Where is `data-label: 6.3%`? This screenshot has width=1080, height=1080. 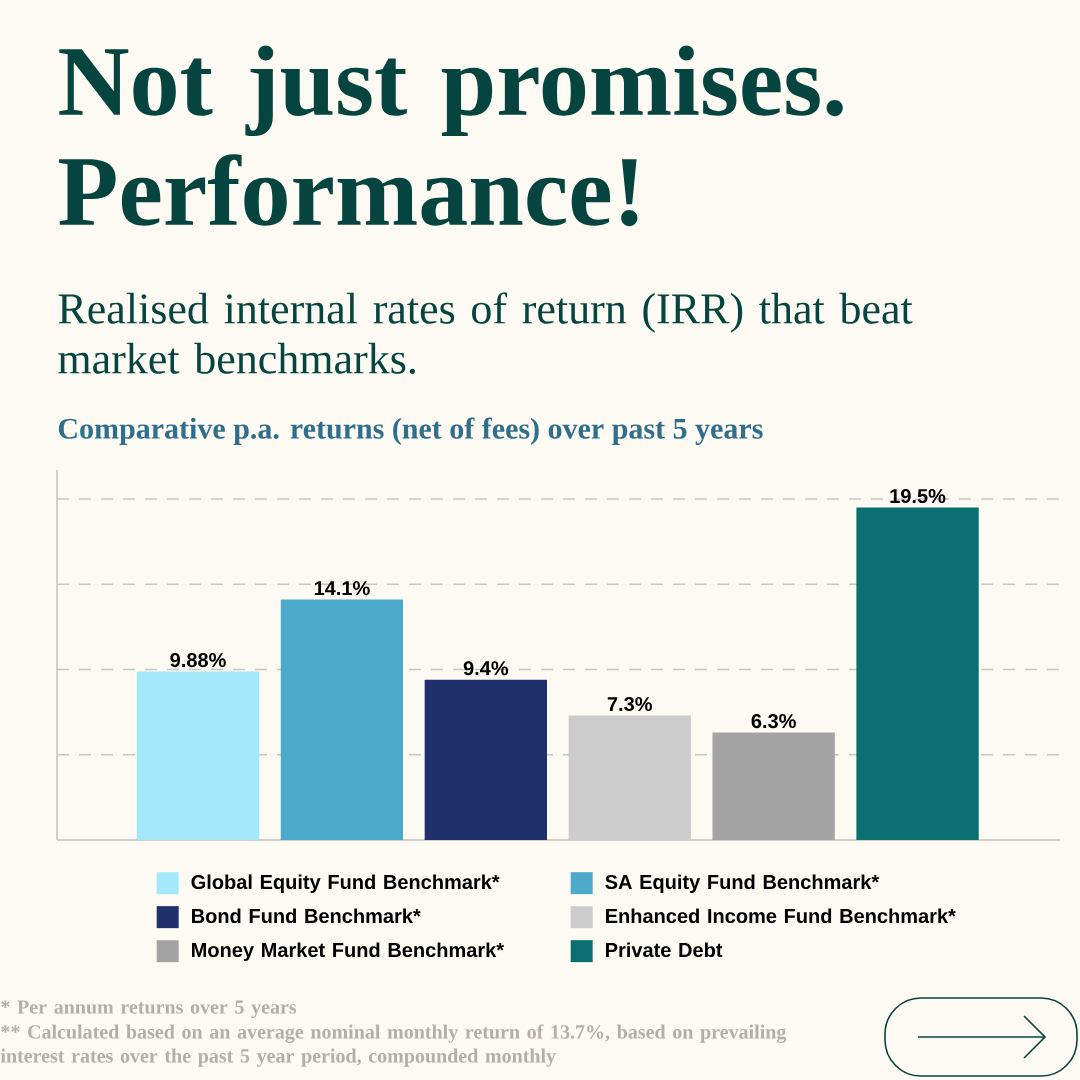
data-label: 6.3% is located at coordinates (773, 721).